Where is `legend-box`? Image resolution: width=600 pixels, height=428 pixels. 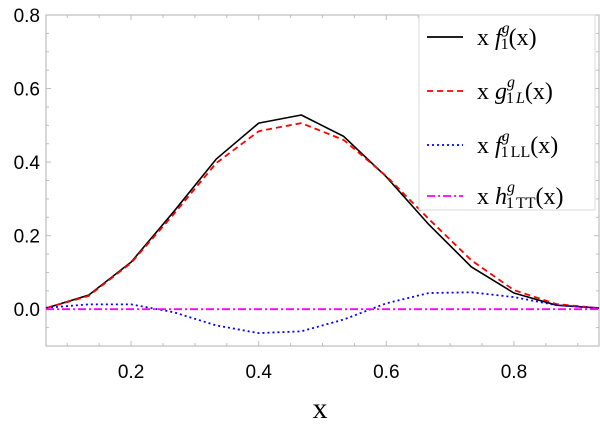
legend-box is located at coordinates (507, 112).